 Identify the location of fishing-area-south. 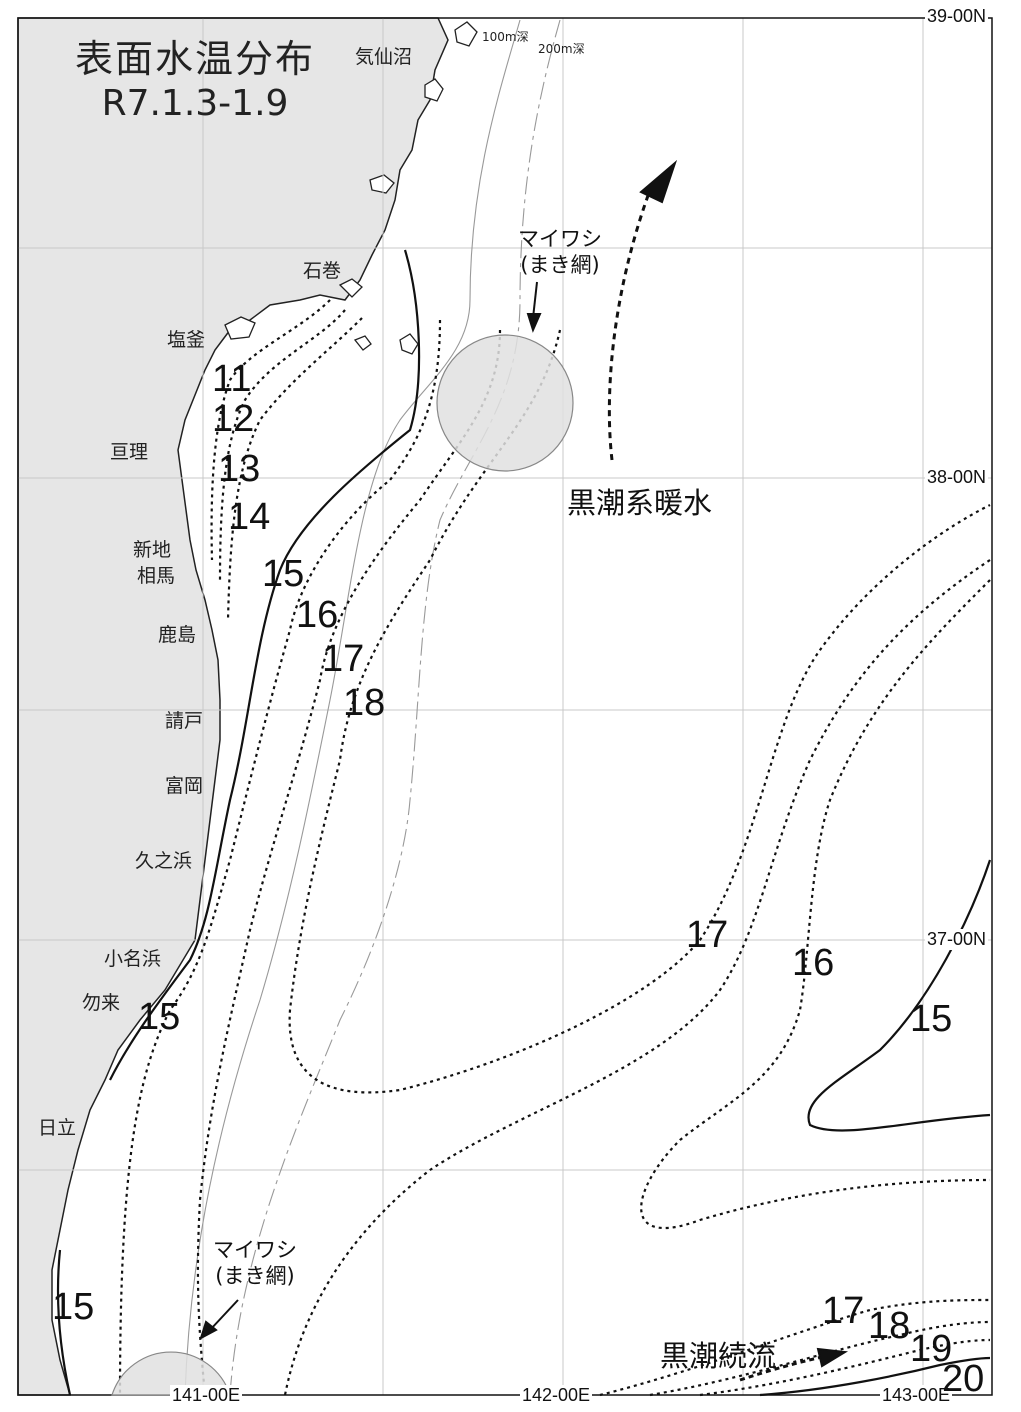
(171, 1373).